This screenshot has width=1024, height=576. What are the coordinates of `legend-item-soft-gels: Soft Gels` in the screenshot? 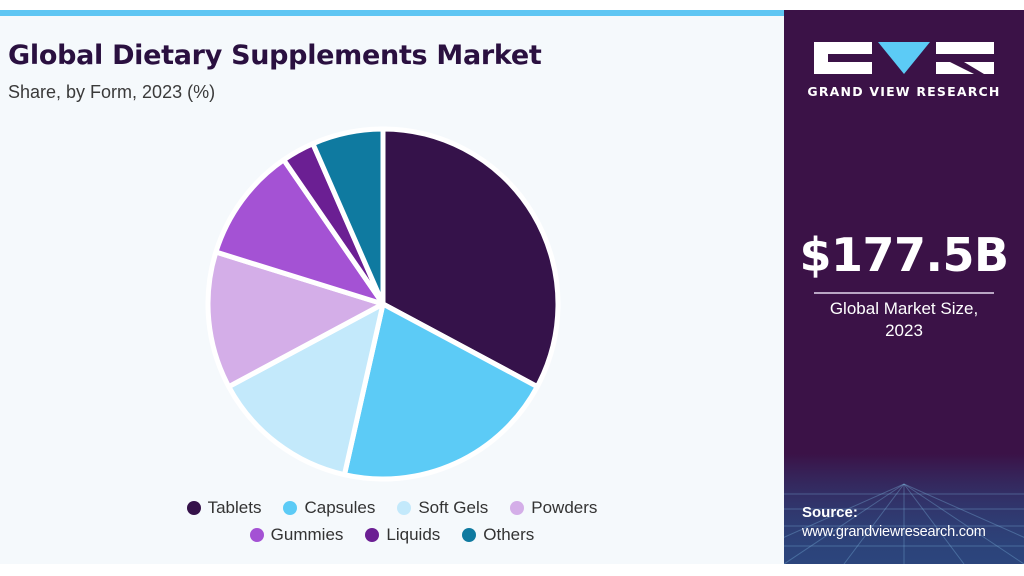 It's located at (442, 508).